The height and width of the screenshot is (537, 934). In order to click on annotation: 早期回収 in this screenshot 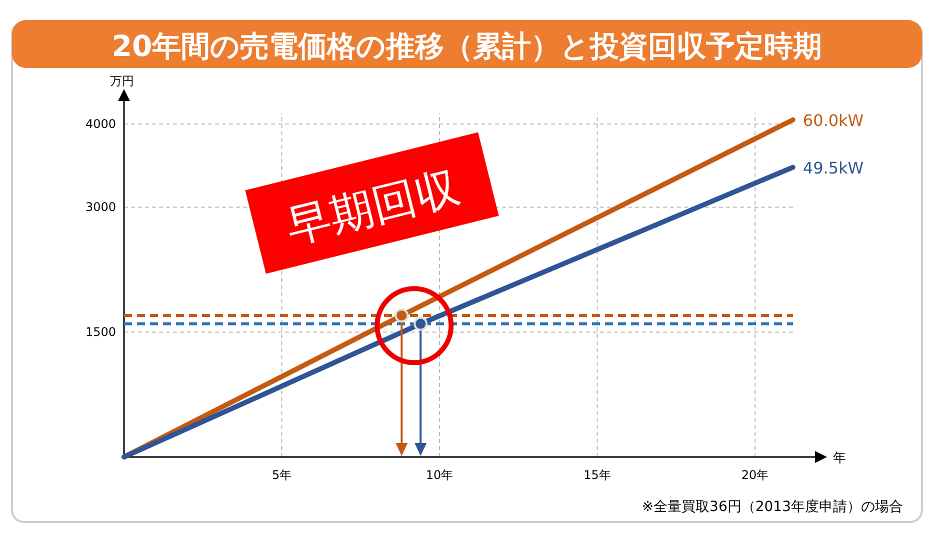, I will do `click(373, 207)`.